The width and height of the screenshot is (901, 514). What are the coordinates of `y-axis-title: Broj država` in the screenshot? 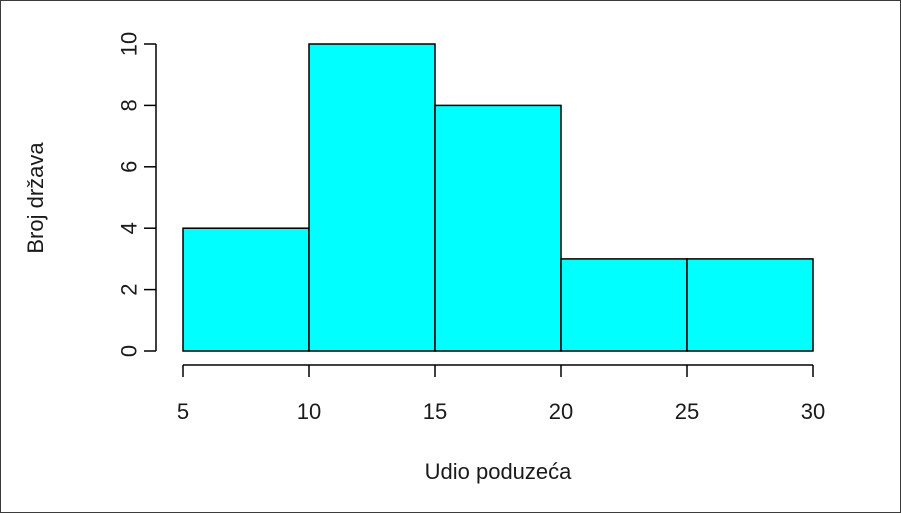 It's located at (35, 198).